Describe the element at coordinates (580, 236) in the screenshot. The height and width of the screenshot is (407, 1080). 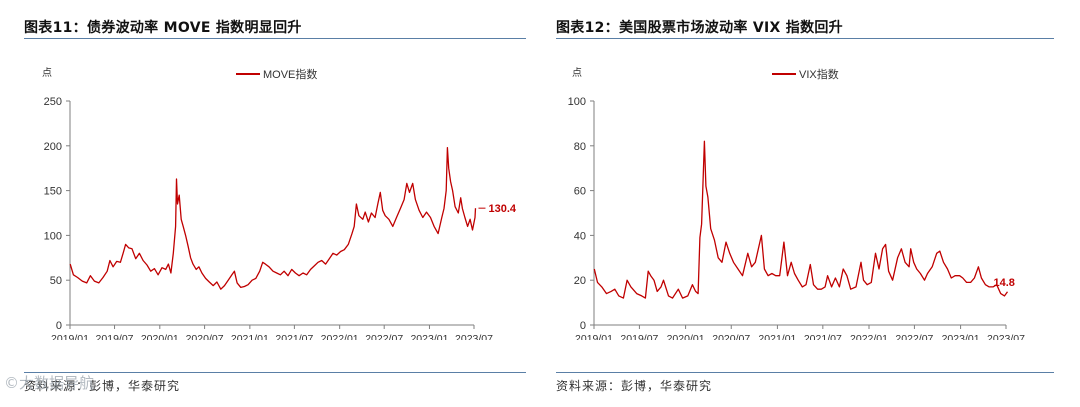
I see `y-tick-label: 40` at that location.